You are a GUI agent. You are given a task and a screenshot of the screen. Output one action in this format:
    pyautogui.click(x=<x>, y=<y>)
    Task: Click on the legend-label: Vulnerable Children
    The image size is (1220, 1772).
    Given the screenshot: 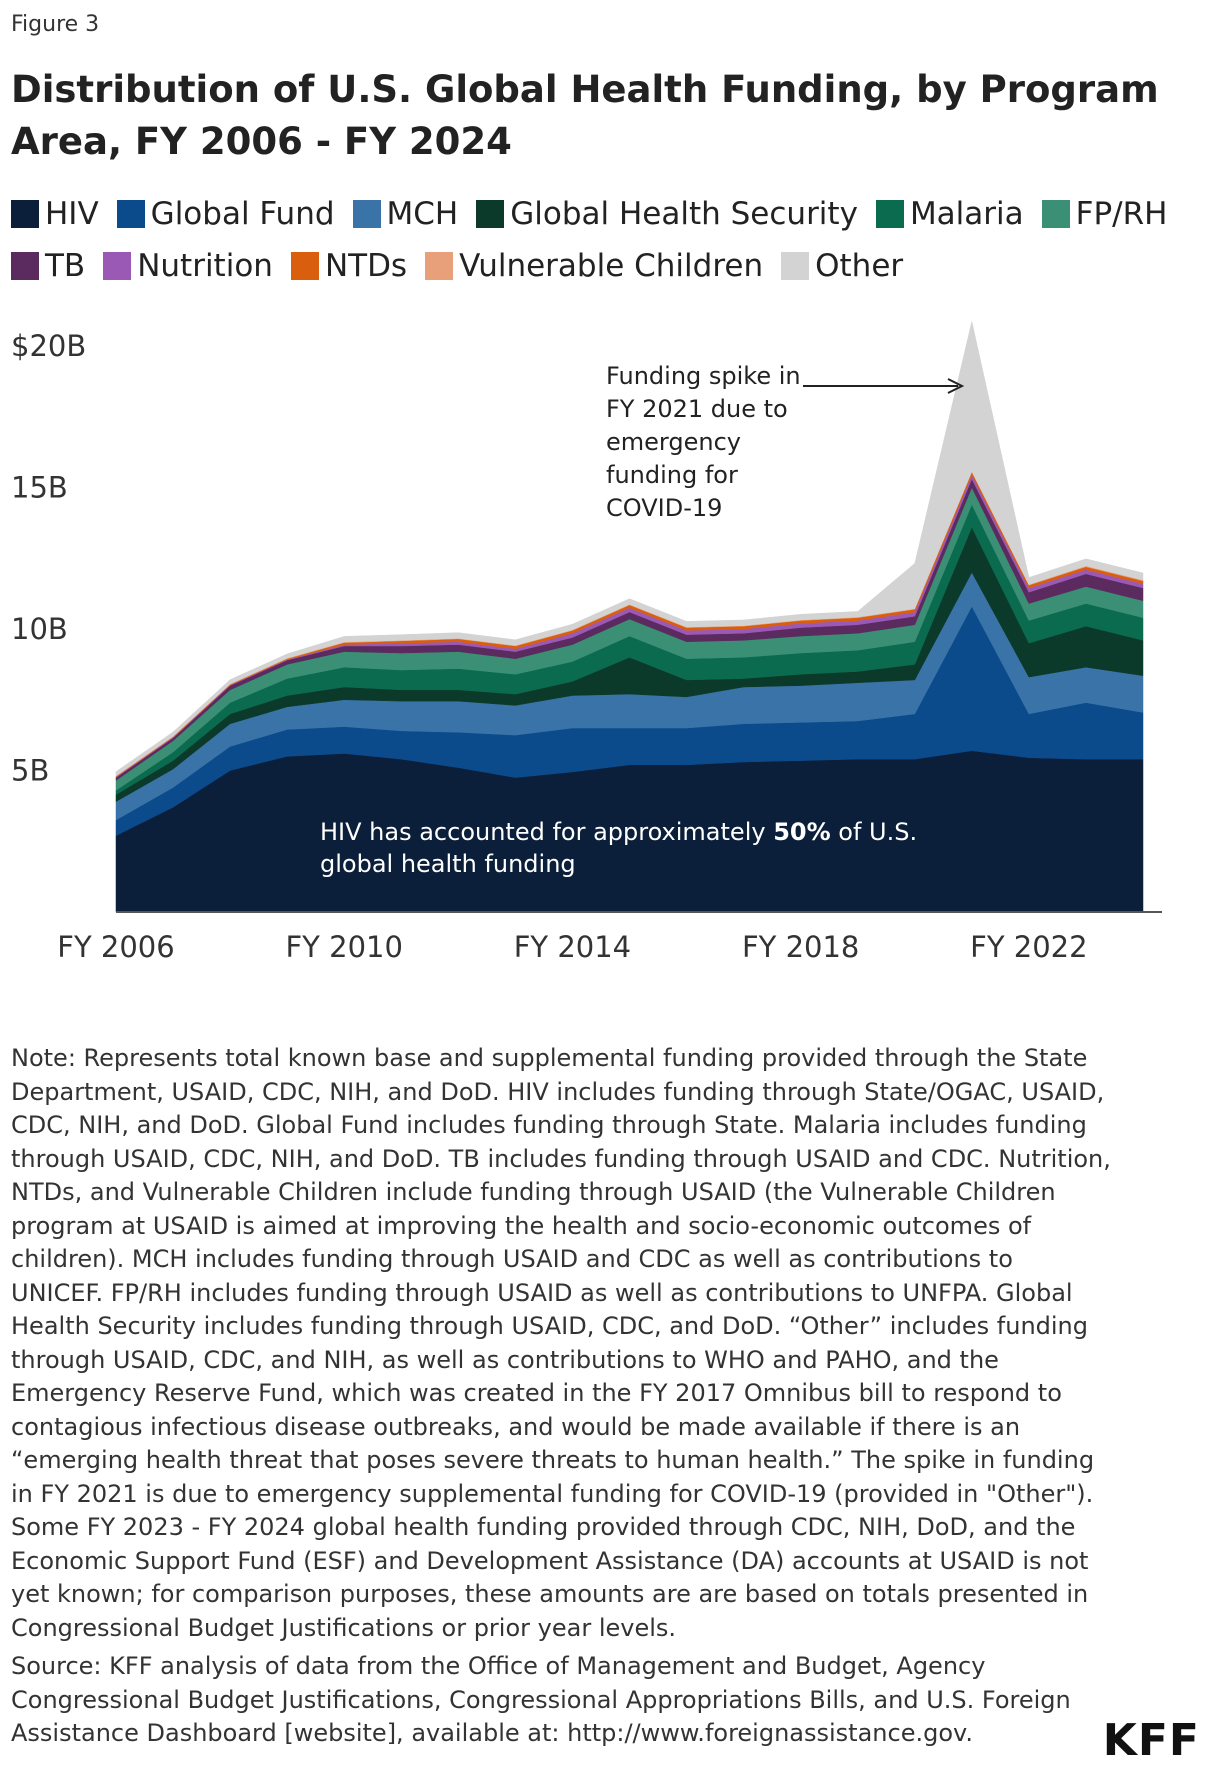 What is the action you would take?
    pyautogui.click(x=611, y=266)
    